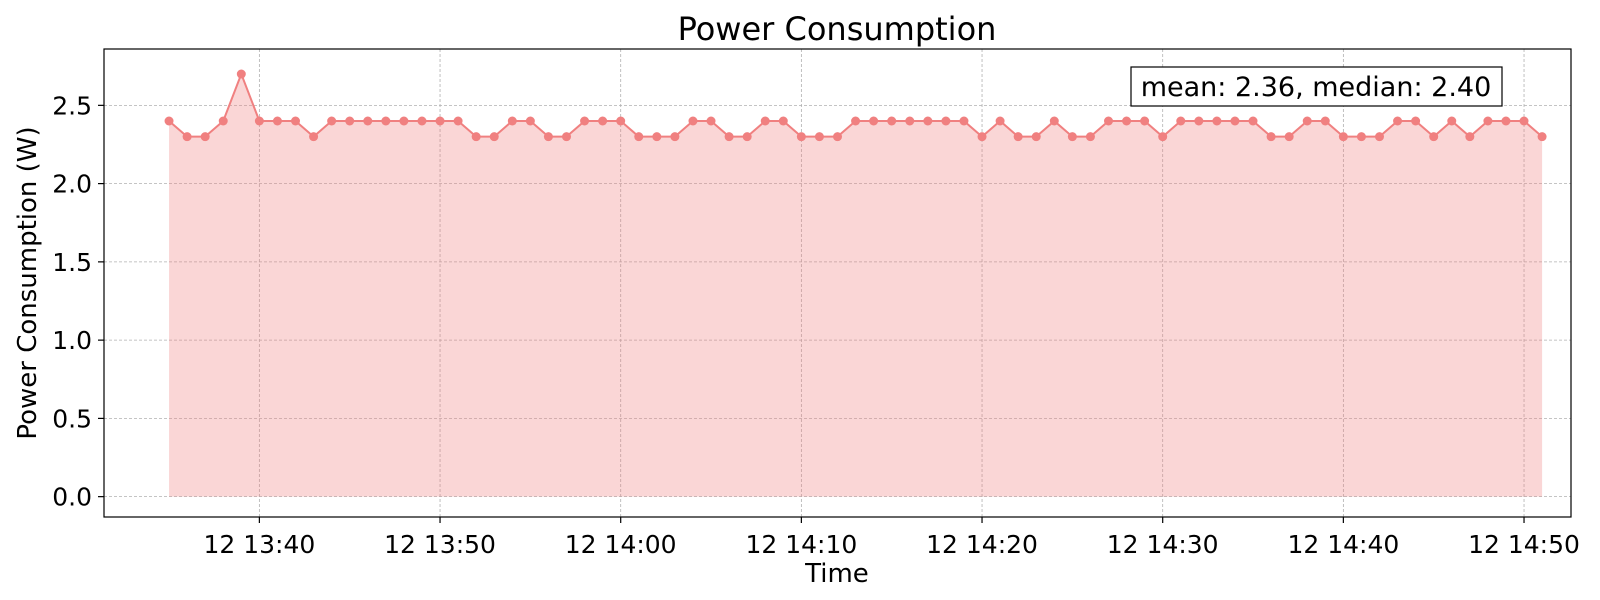  I want to click on y-tick-label: 2.5, so click(72, 105).